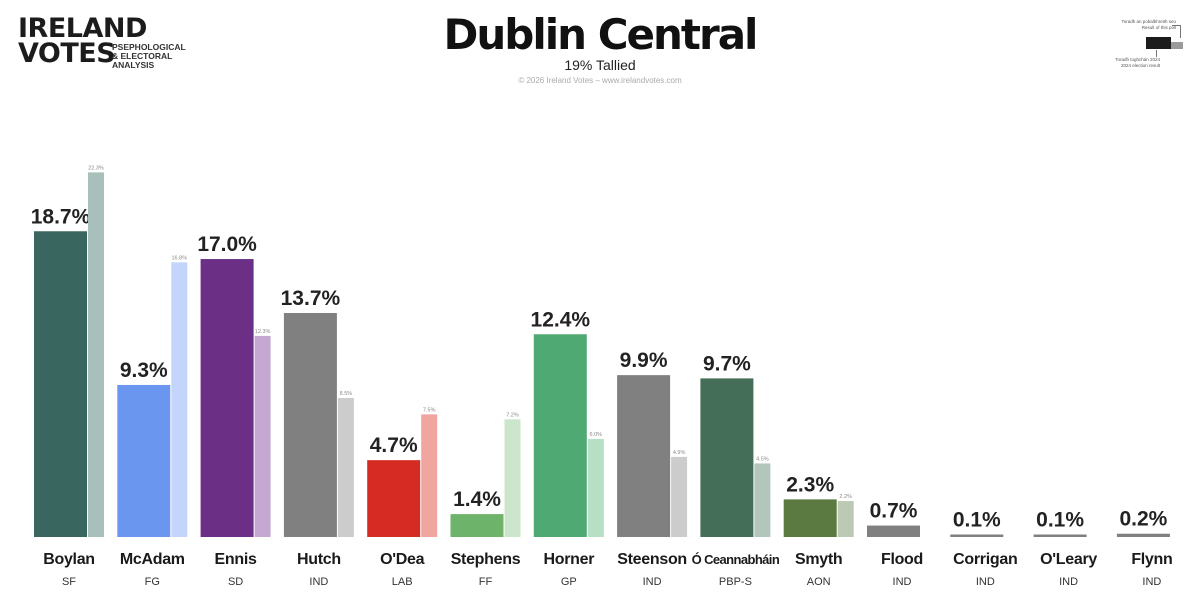  What do you see at coordinates (985, 559) in the screenshot?
I see `candidate-name: Corrigan` at bounding box center [985, 559].